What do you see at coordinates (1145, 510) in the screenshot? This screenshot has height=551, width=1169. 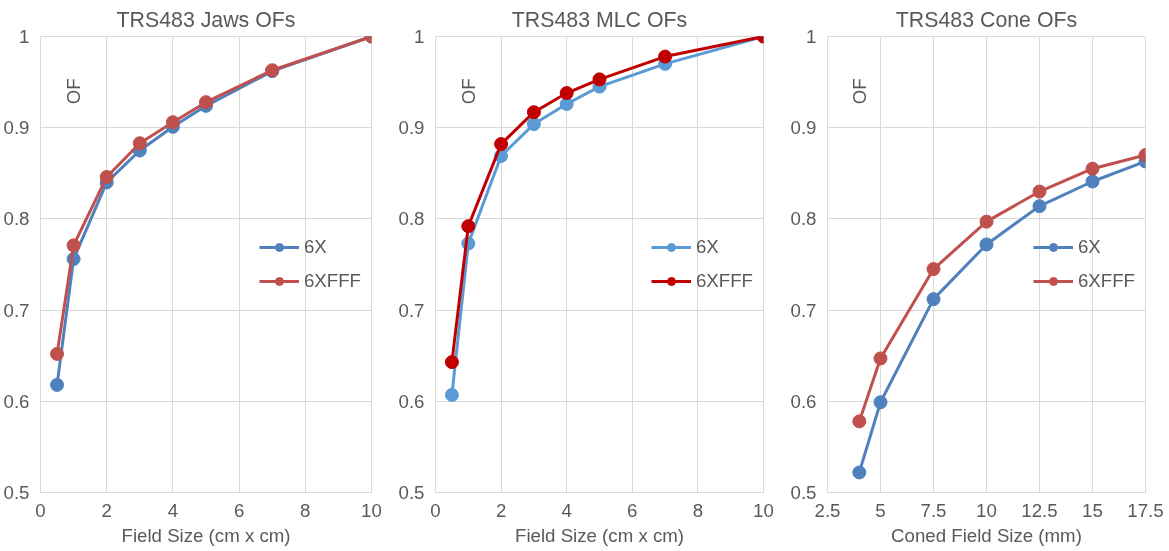 I see `x-tick-label: 17.5` at bounding box center [1145, 510].